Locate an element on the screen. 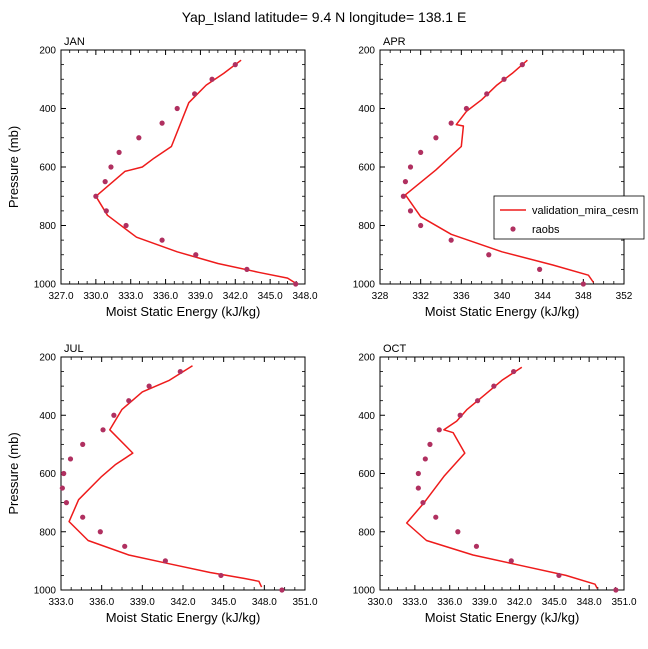  x-tick-label: 328 is located at coordinates (380, 296).